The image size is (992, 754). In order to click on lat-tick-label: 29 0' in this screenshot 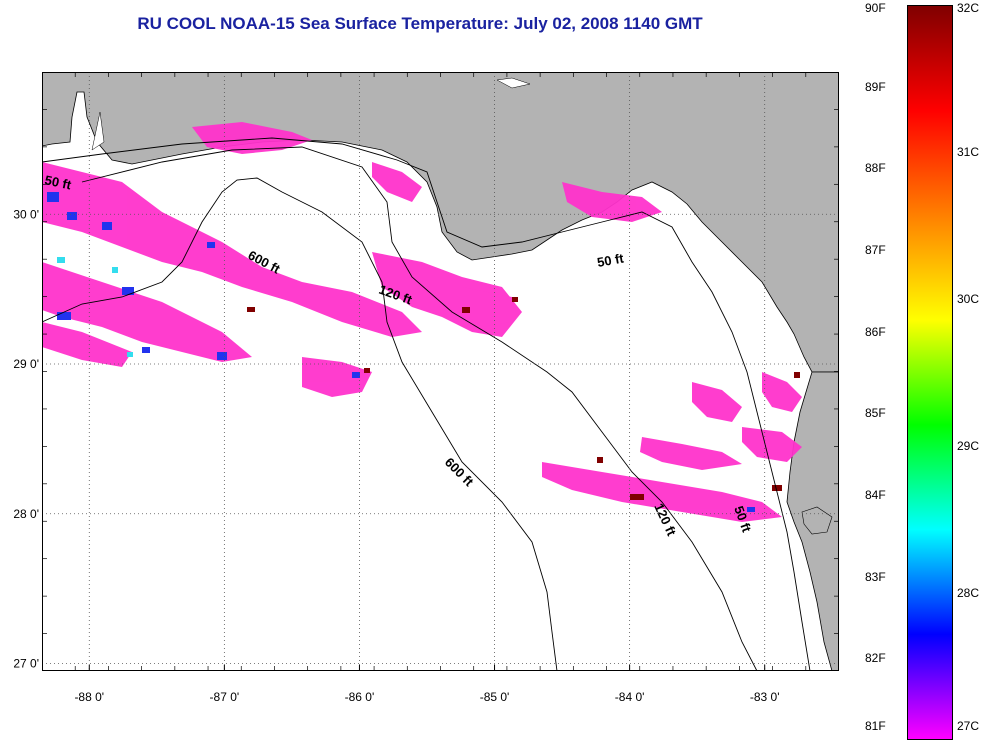, I will do `click(26, 364)`.